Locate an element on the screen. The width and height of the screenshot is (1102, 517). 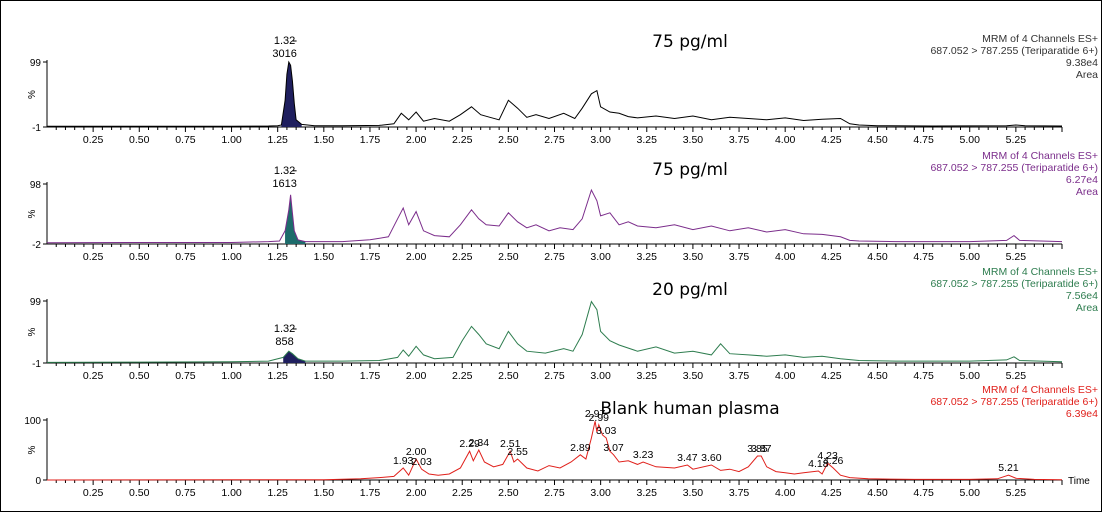
peak-area-label: 3016 is located at coordinates (284, 54).